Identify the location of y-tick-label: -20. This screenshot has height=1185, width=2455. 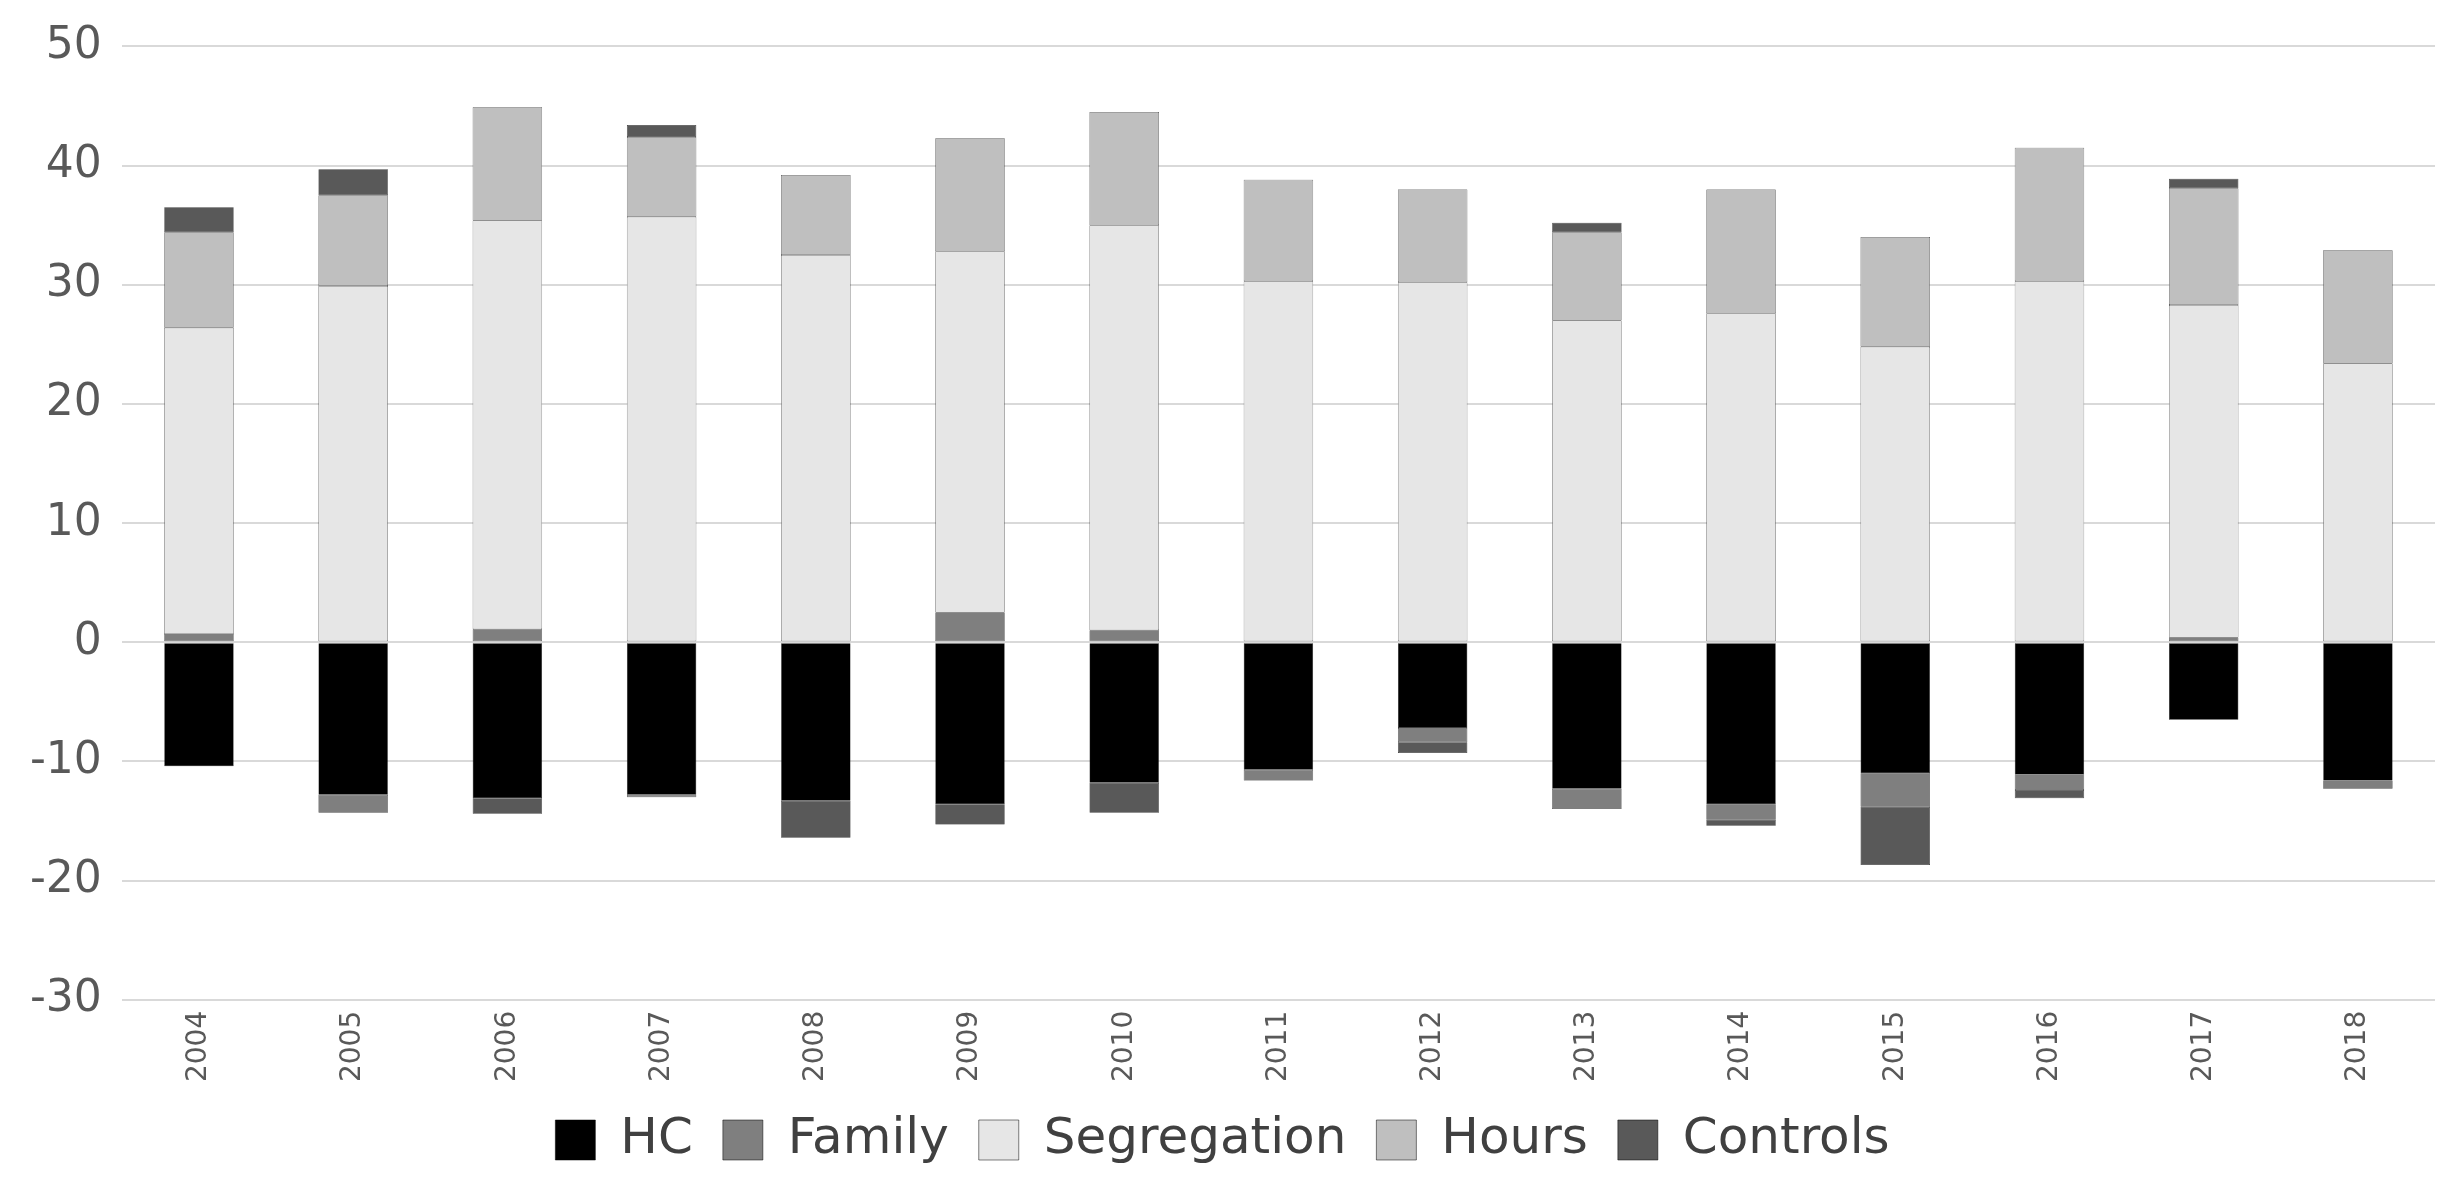
(65, 877).